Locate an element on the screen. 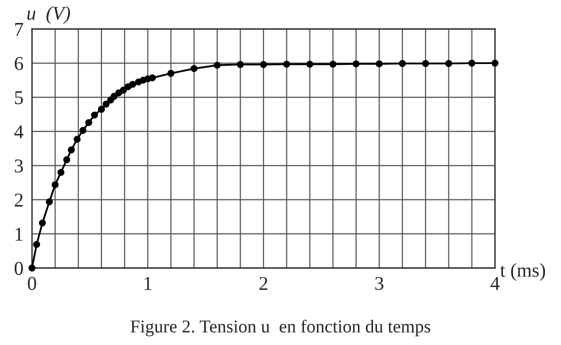  y-tick-label: 5 is located at coordinates (19, 97).